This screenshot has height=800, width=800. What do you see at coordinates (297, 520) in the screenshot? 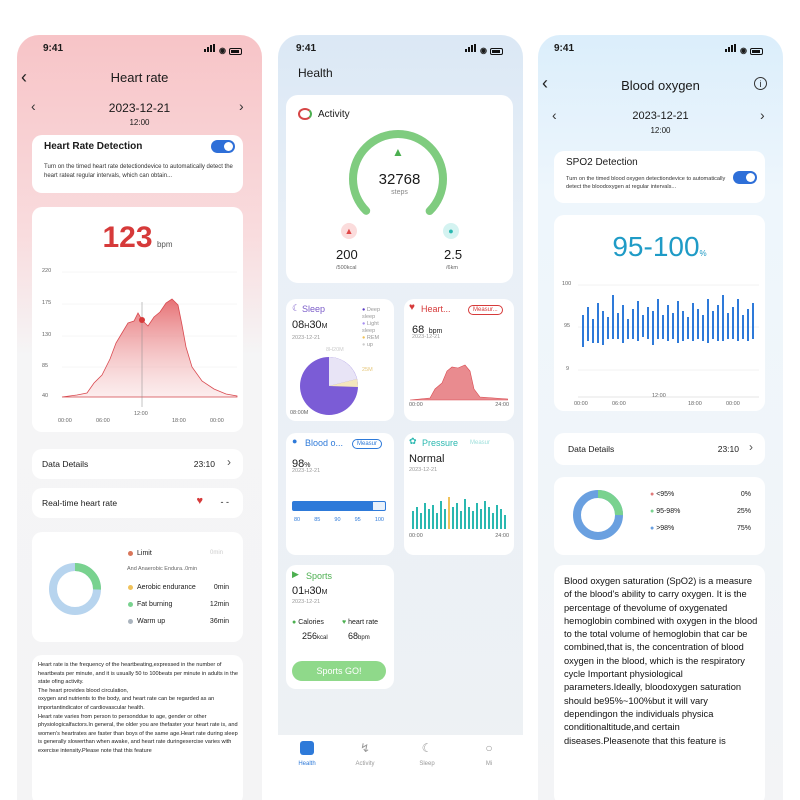
I see `blood-tick-0: 80` at bounding box center [297, 520].